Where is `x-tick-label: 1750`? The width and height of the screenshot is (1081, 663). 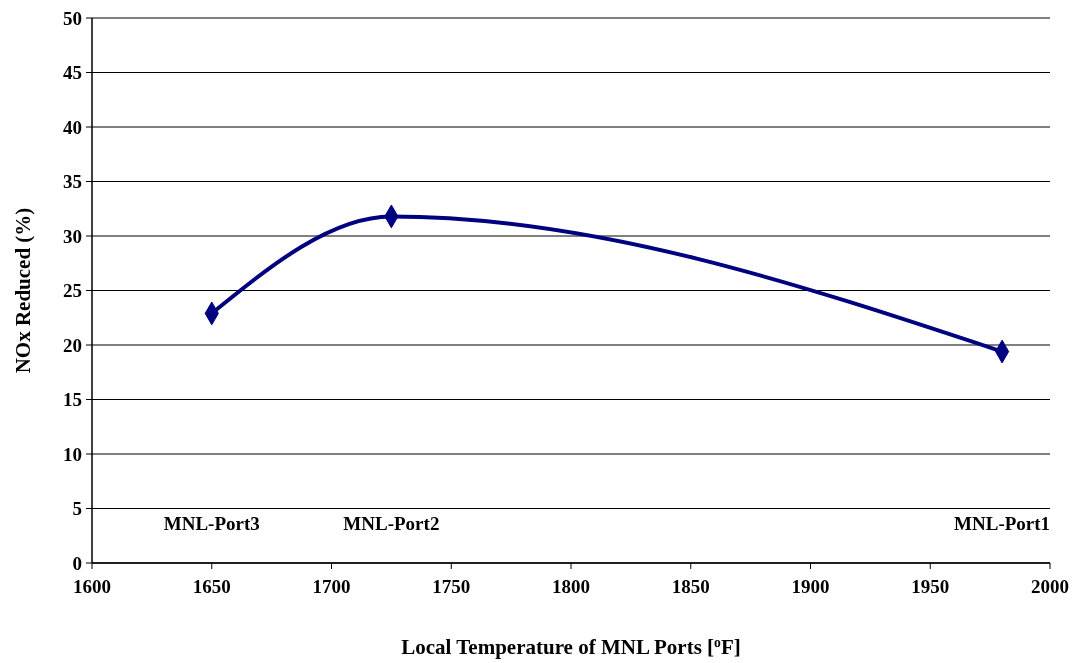 x-tick-label: 1750 is located at coordinates (451, 586).